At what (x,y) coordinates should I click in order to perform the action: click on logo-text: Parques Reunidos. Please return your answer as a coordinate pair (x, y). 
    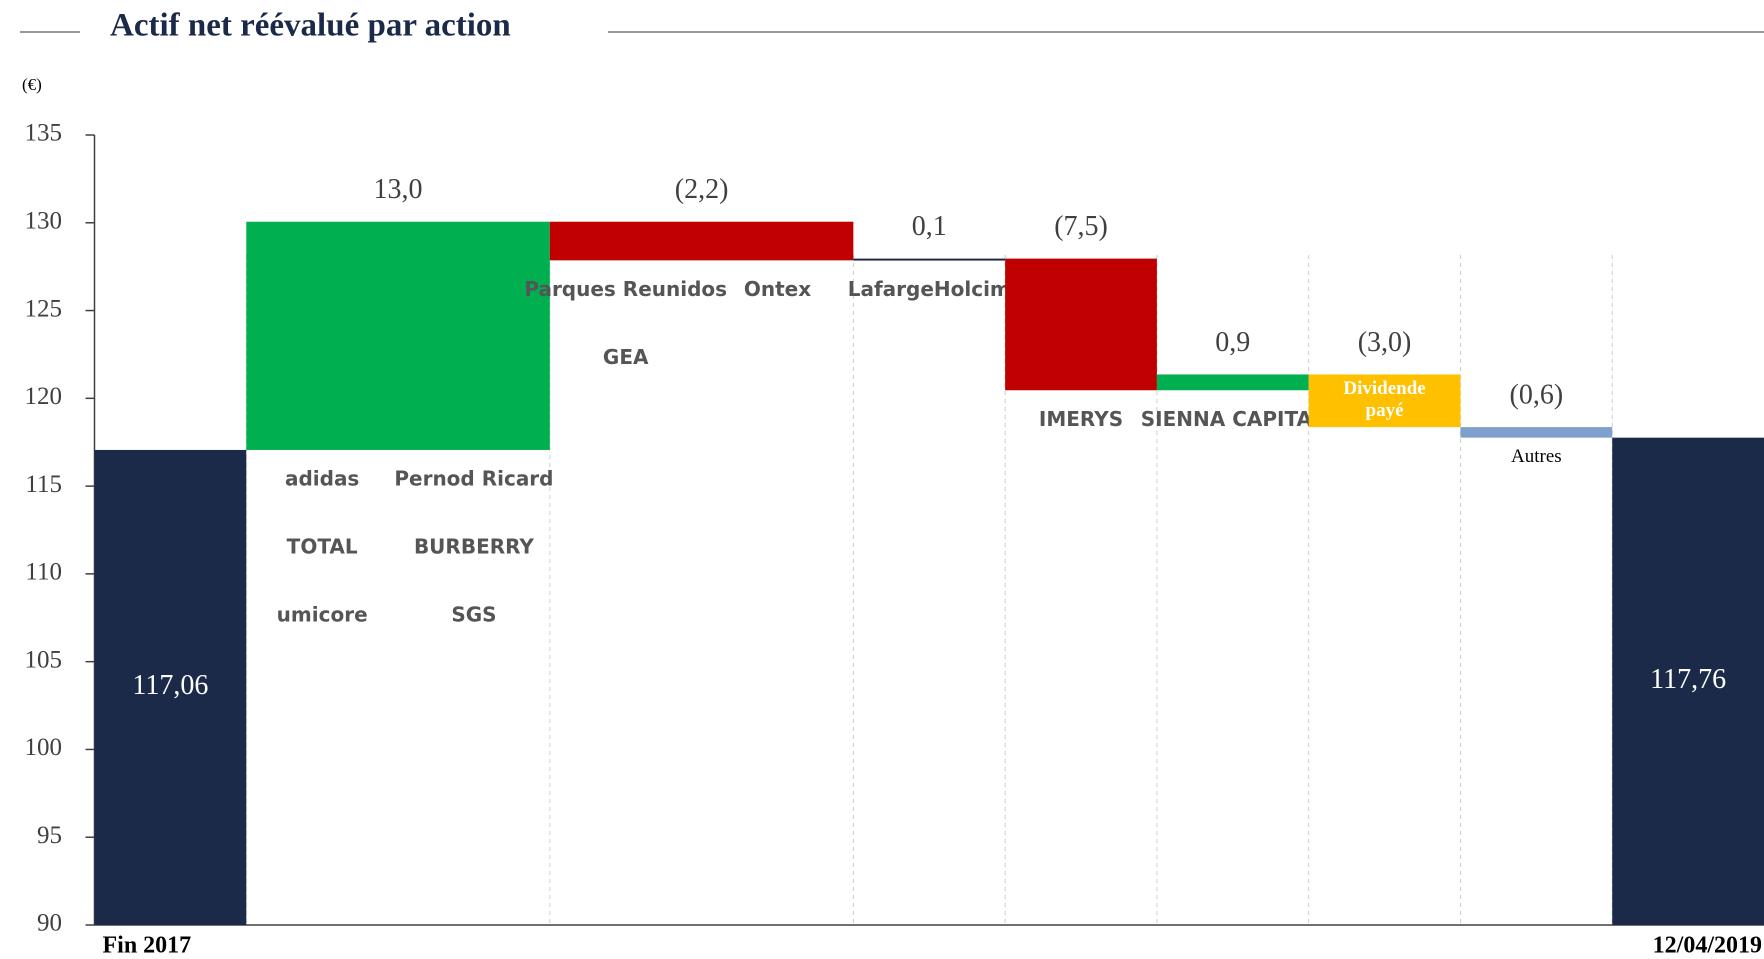
    Looking at the image, I should click on (625, 289).